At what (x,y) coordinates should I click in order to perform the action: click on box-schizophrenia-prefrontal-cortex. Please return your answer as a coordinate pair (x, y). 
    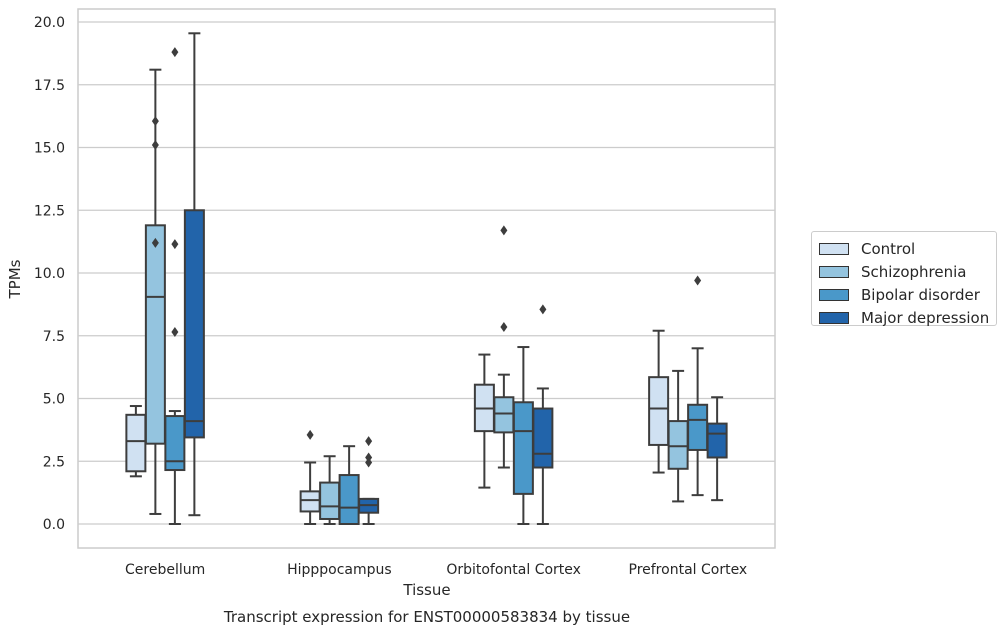
    Looking at the image, I should click on (678, 436).